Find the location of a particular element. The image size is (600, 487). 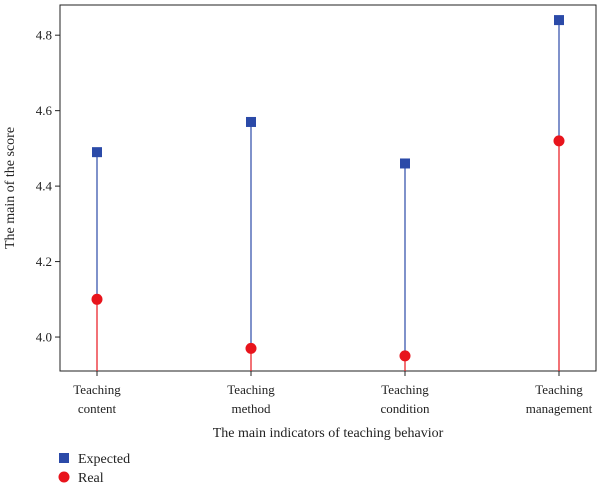

y-tick-label: 4.2 is located at coordinates (44, 261).